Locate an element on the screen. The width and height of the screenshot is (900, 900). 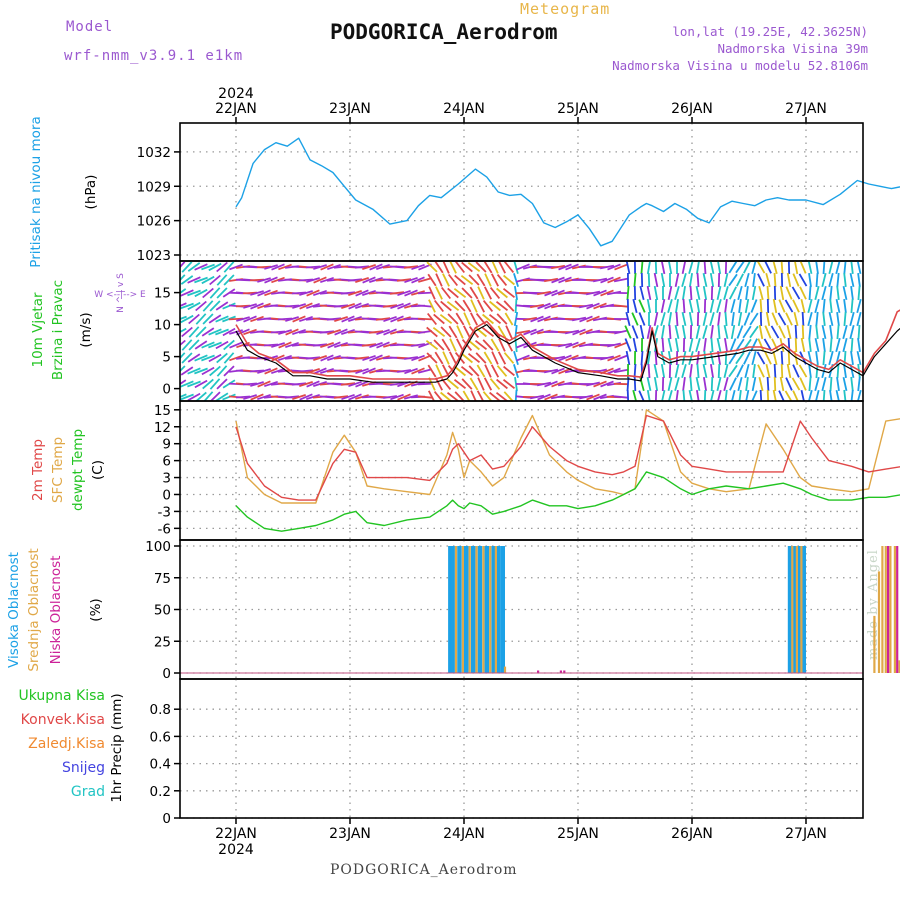
temp-2m-line is located at coordinates (567, 457).